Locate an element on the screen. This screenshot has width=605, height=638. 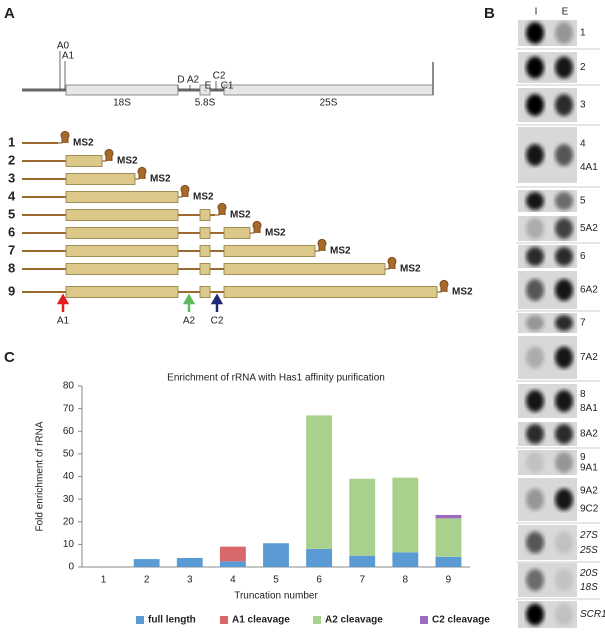
y-tick-label: 20 is located at coordinates (69, 521).